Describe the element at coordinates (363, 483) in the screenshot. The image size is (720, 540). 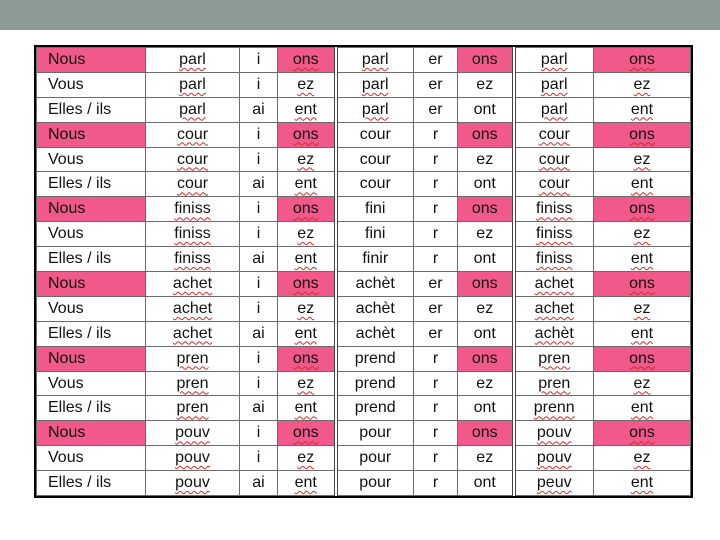
I see `table-row: Elles / ils pouv ai ent pour r ont peuv ent` at that location.